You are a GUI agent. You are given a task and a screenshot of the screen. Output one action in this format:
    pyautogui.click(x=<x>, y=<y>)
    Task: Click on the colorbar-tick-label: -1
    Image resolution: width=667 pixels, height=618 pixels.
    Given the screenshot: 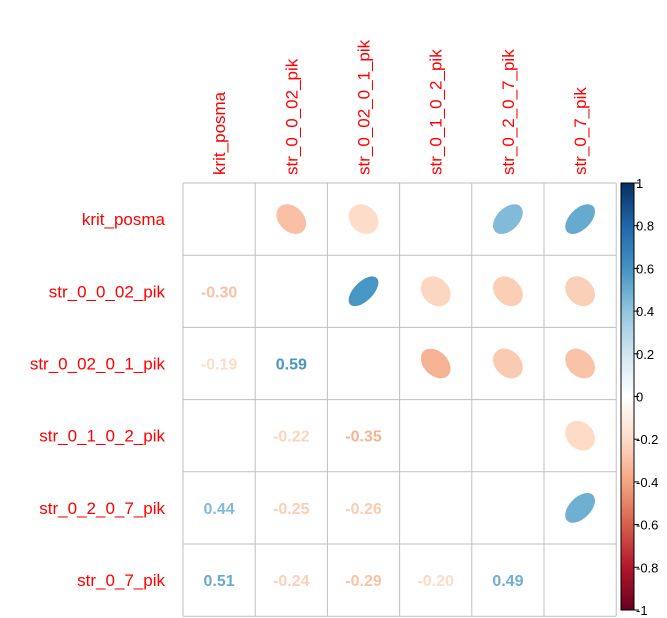 What is the action you would take?
    pyautogui.click(x=642, y=610)
    